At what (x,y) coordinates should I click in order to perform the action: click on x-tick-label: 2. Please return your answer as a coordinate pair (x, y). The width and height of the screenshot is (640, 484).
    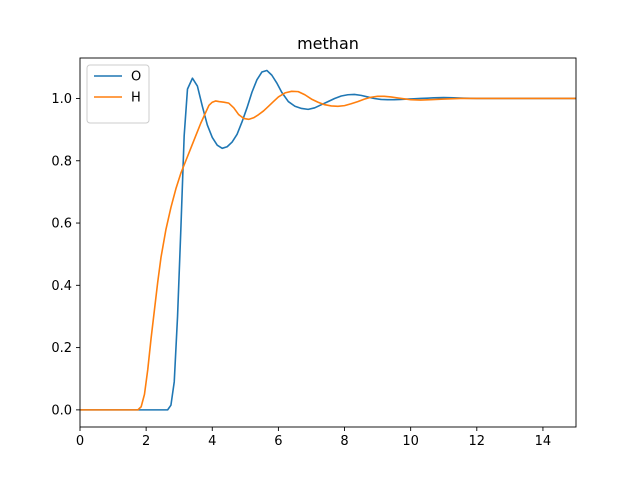
    Looking at the image, I should click on (146, 441).